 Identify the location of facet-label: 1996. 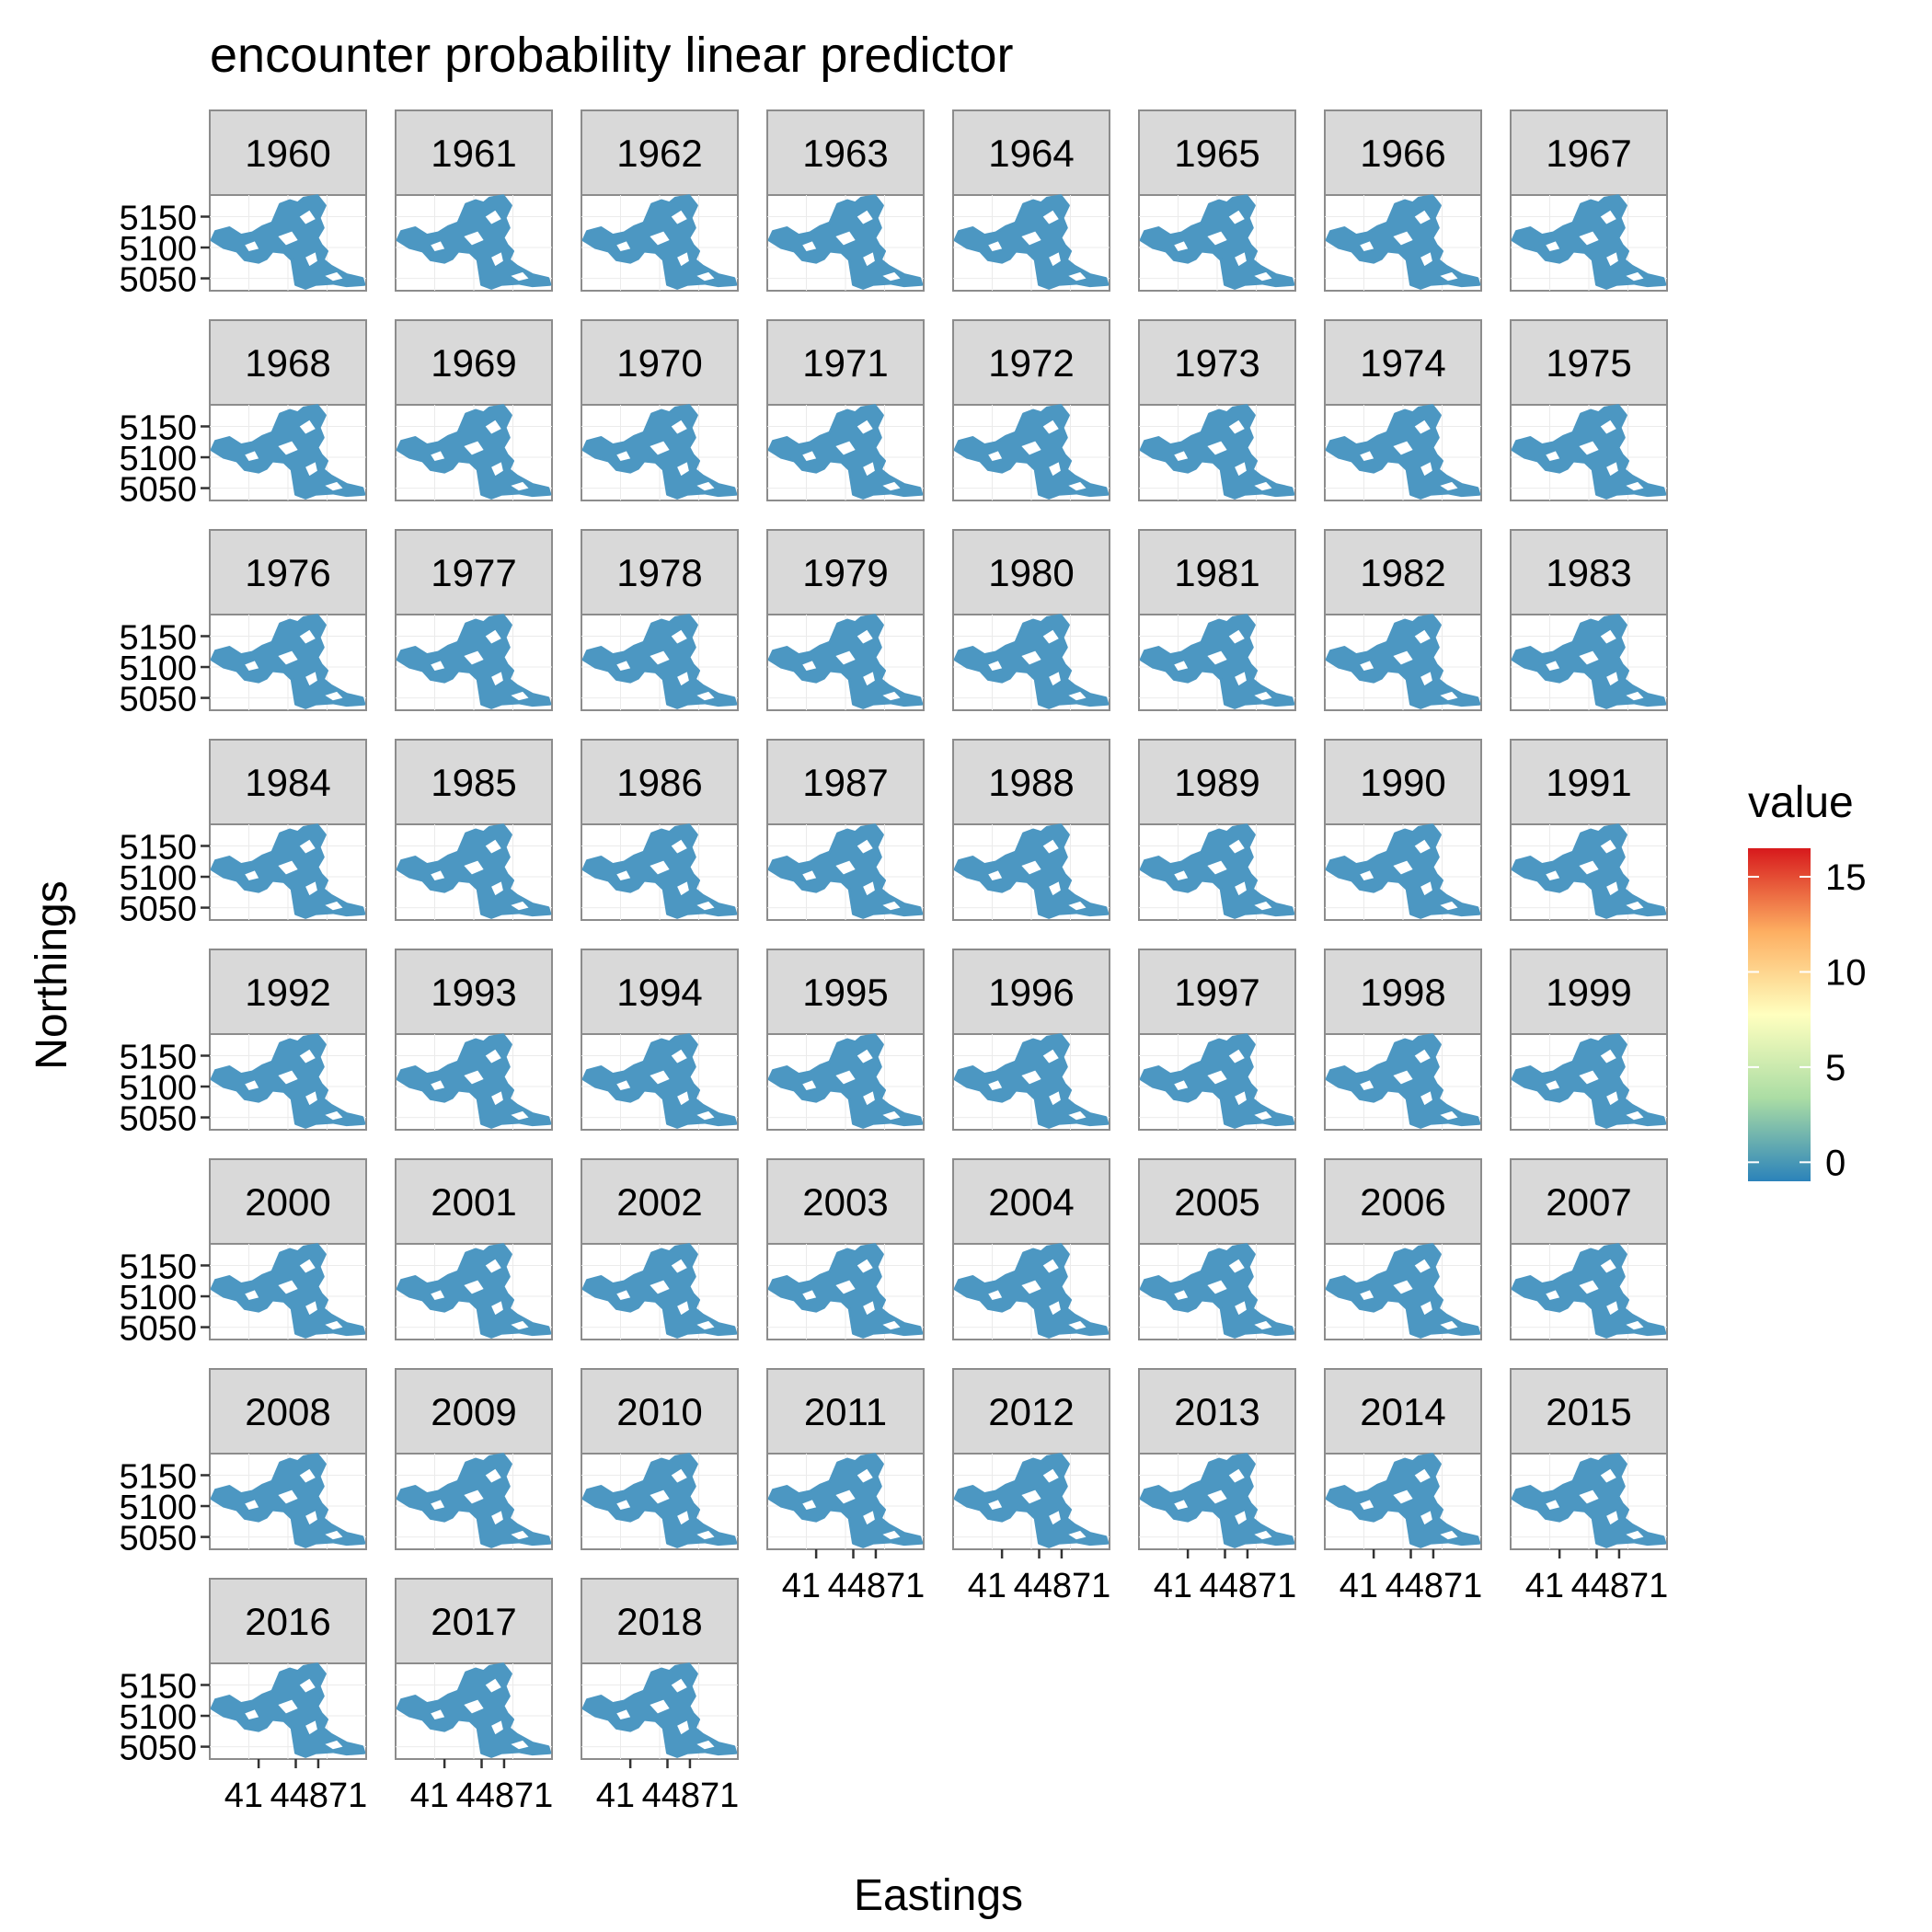
(1031, 993).